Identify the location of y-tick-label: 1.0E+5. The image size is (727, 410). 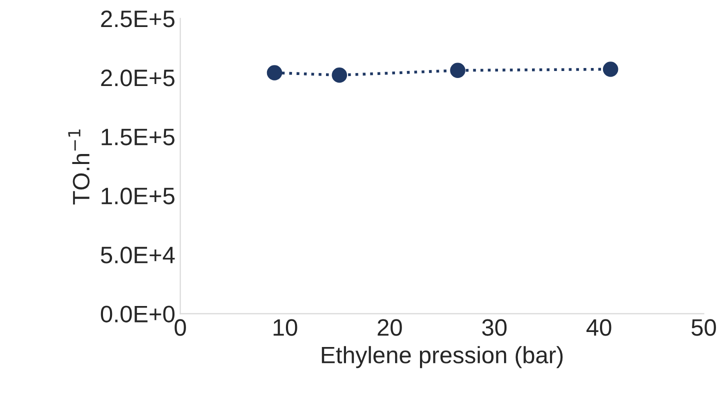
(138, 196).